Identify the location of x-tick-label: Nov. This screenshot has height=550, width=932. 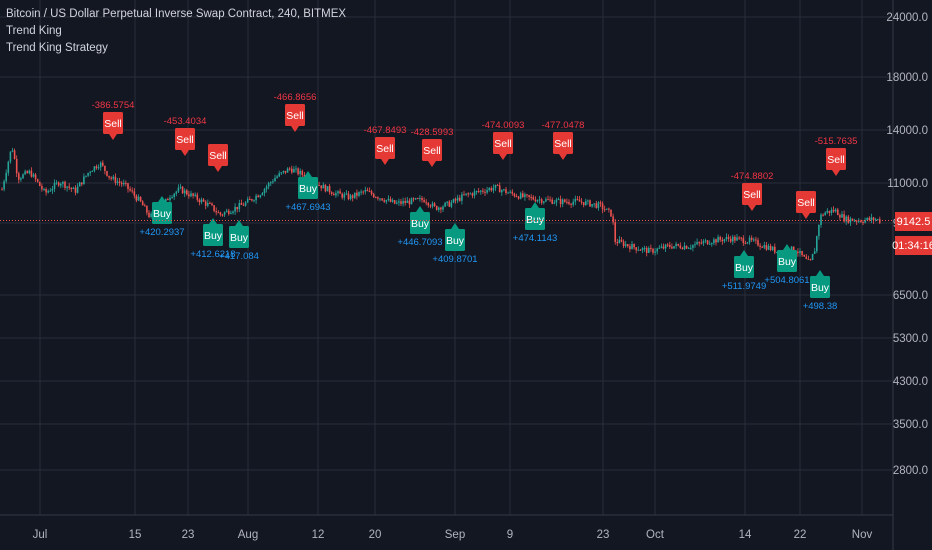
(862, 535).